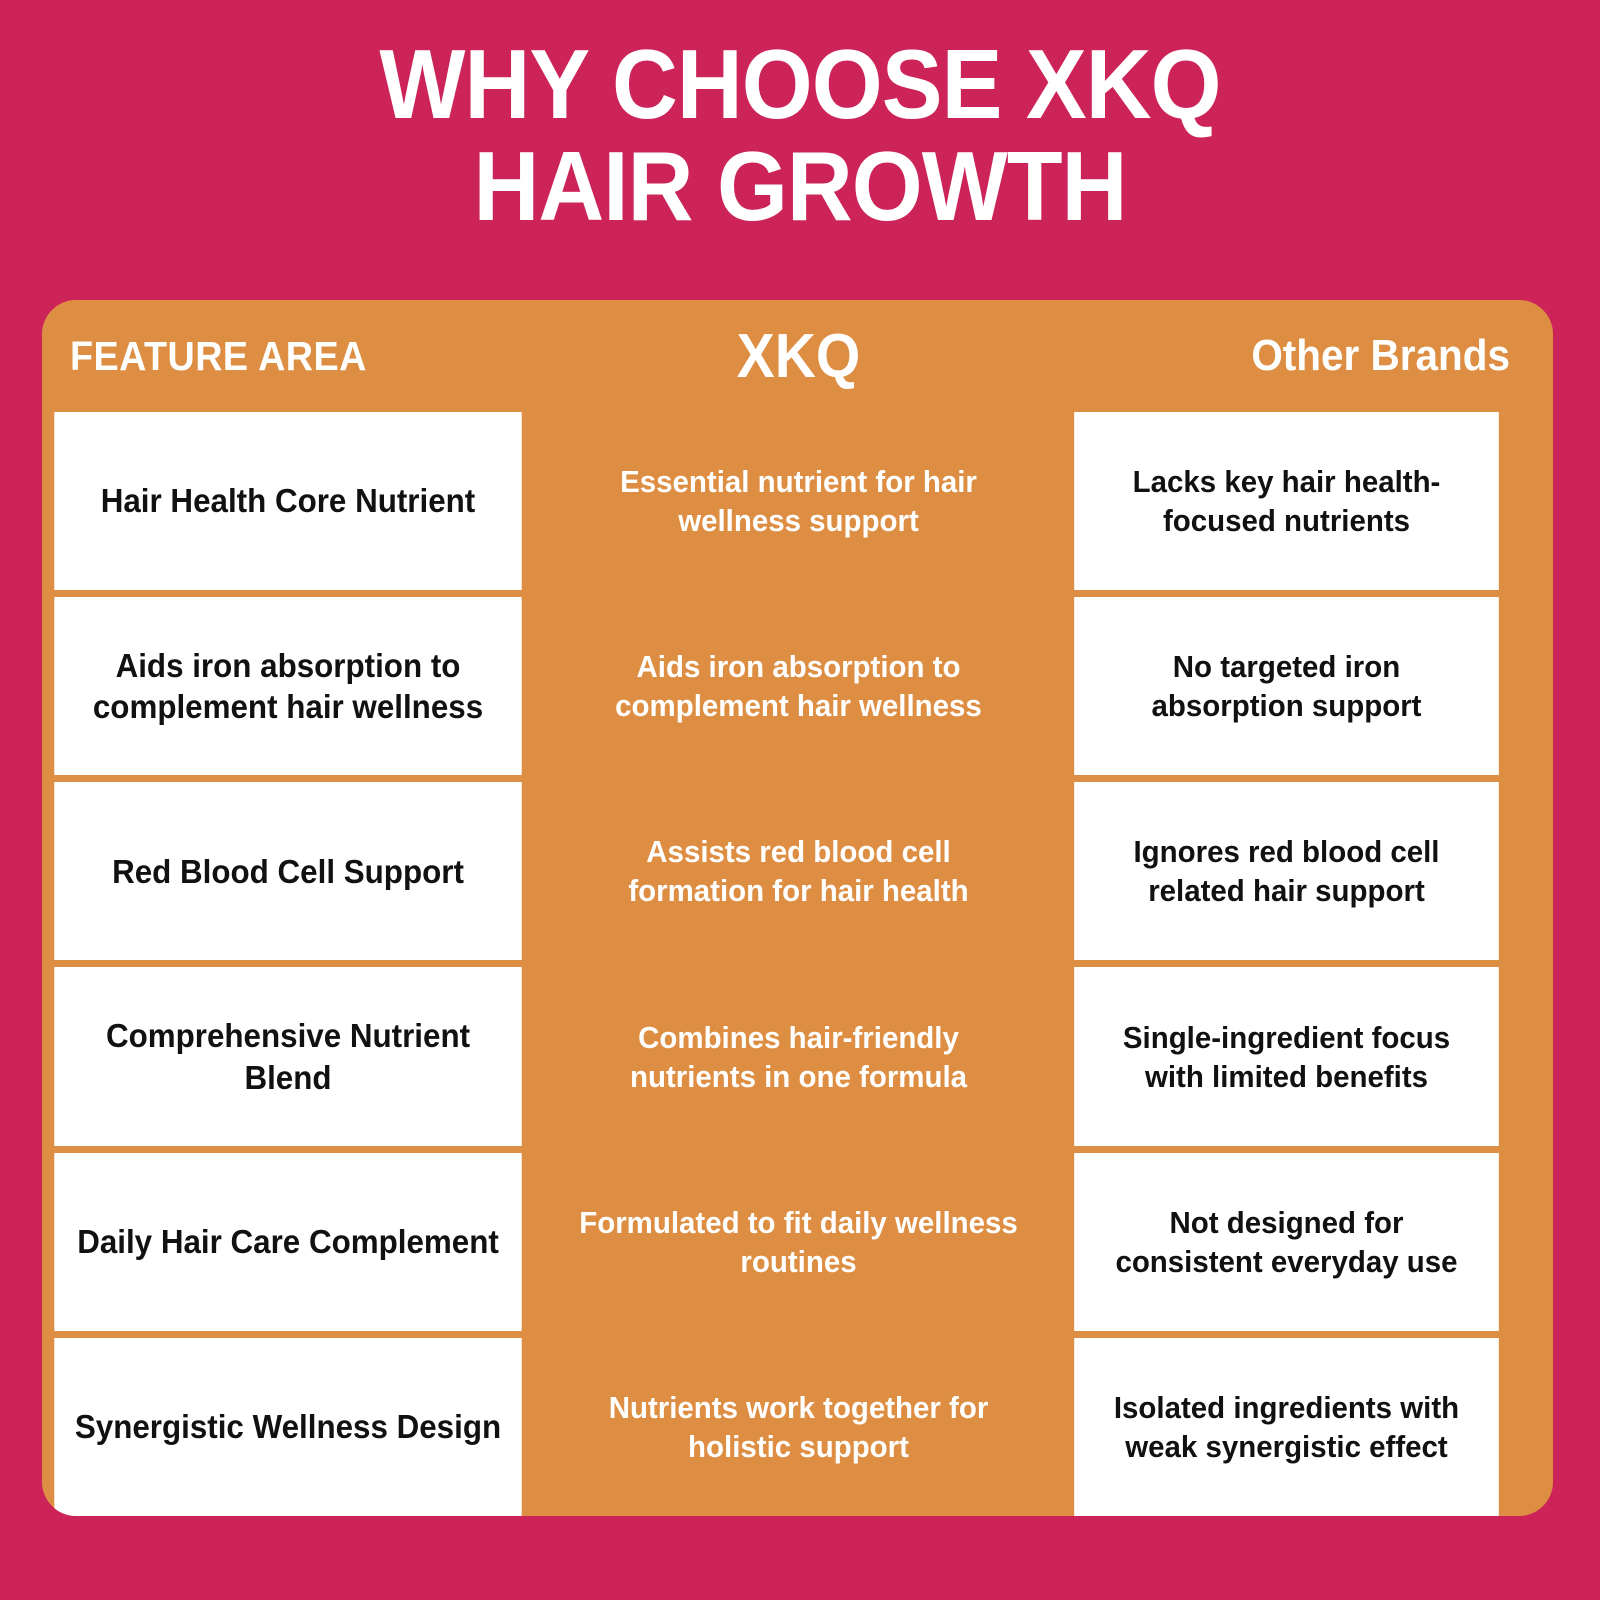 This screenshot has width=1600, height=1600. I want to click on column-header-xkq: XKQ, so click(798, 356).